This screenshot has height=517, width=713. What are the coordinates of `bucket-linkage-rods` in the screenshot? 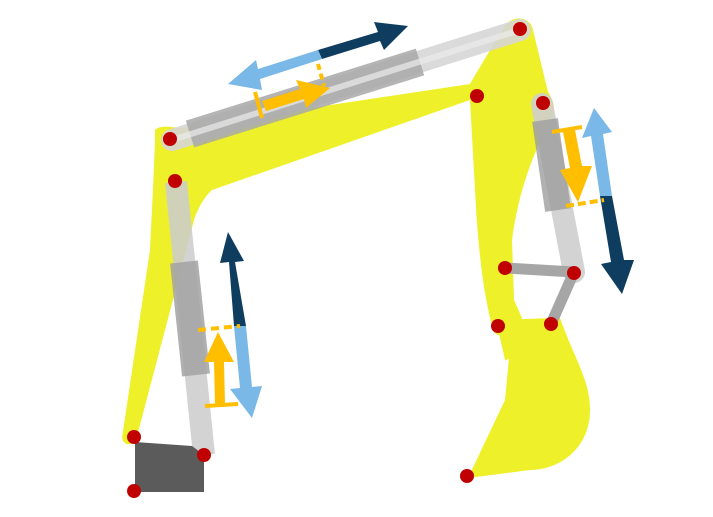 It's located at (539, 296).